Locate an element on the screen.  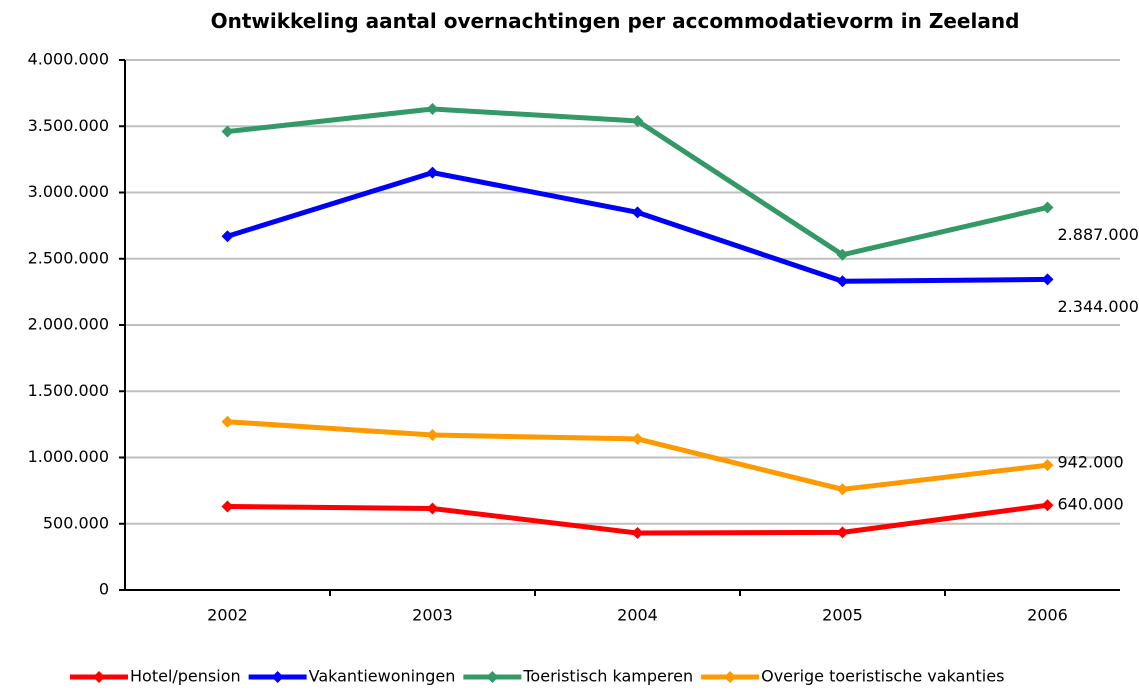
y-tick-label: 1.000.000 is located at coordinates (68, 456).